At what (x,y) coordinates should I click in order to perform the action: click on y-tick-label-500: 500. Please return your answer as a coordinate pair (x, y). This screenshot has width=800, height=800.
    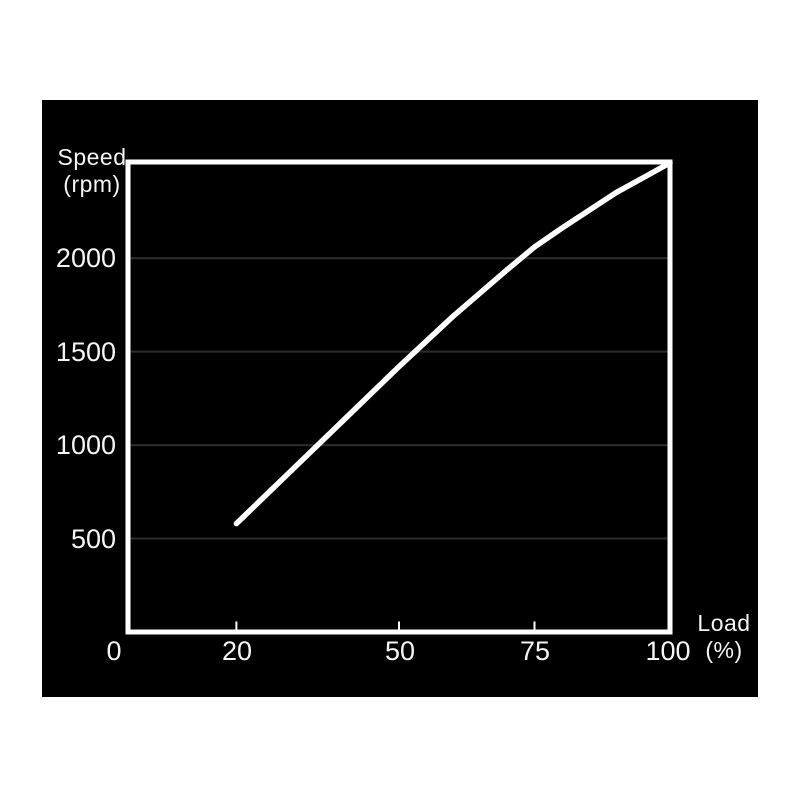
    Looking at the image, I should click on (93, 539).